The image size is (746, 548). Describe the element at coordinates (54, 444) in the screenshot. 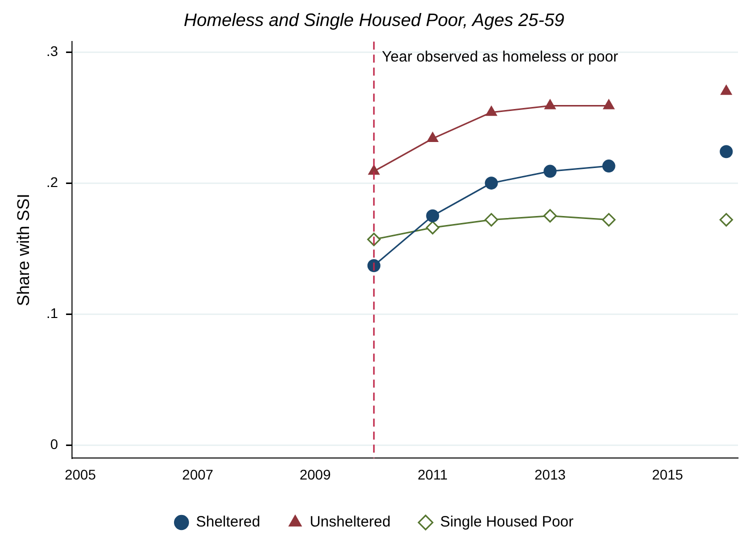

I see `y-tick-label: 0` at that location.